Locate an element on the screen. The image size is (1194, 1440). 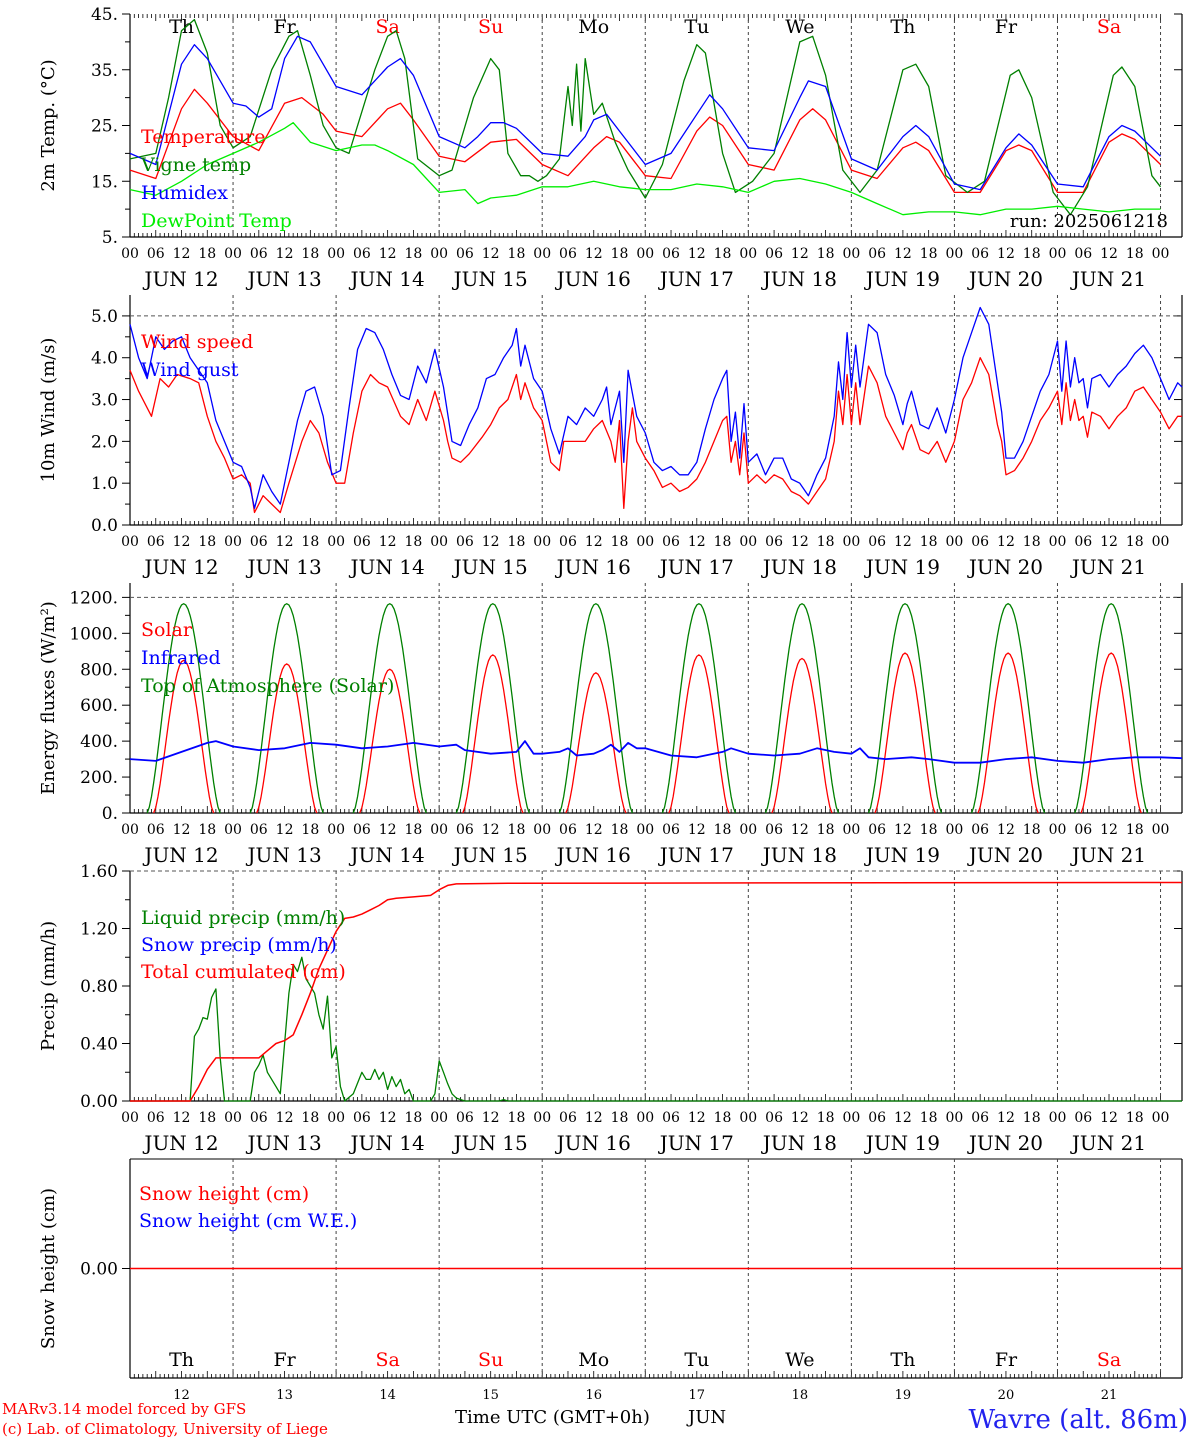
y-tick-label: 0.80 is located at coordinates (99, 987).